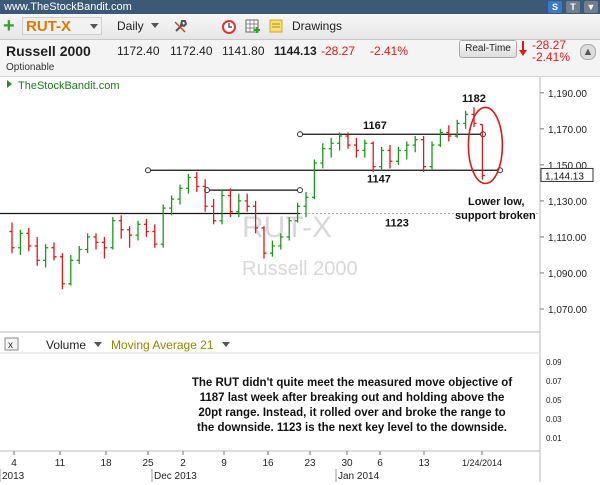 The image size is (600, 485). What do you see at coordinates (310, 463) in the screenshot?
I see `x-tick-label: 23` at bounding box center [310, 463].